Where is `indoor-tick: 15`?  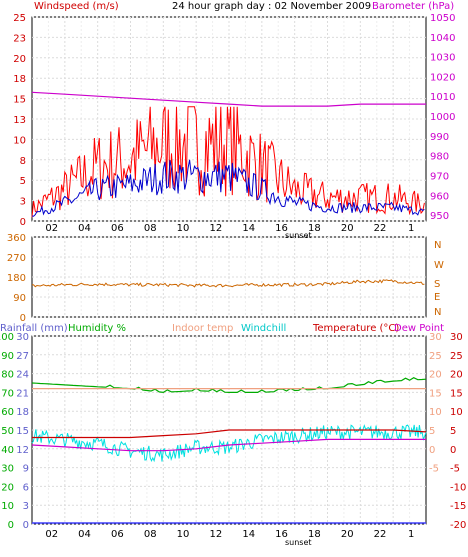 indoor-tick: 15 is located at coordinates (435, 393).